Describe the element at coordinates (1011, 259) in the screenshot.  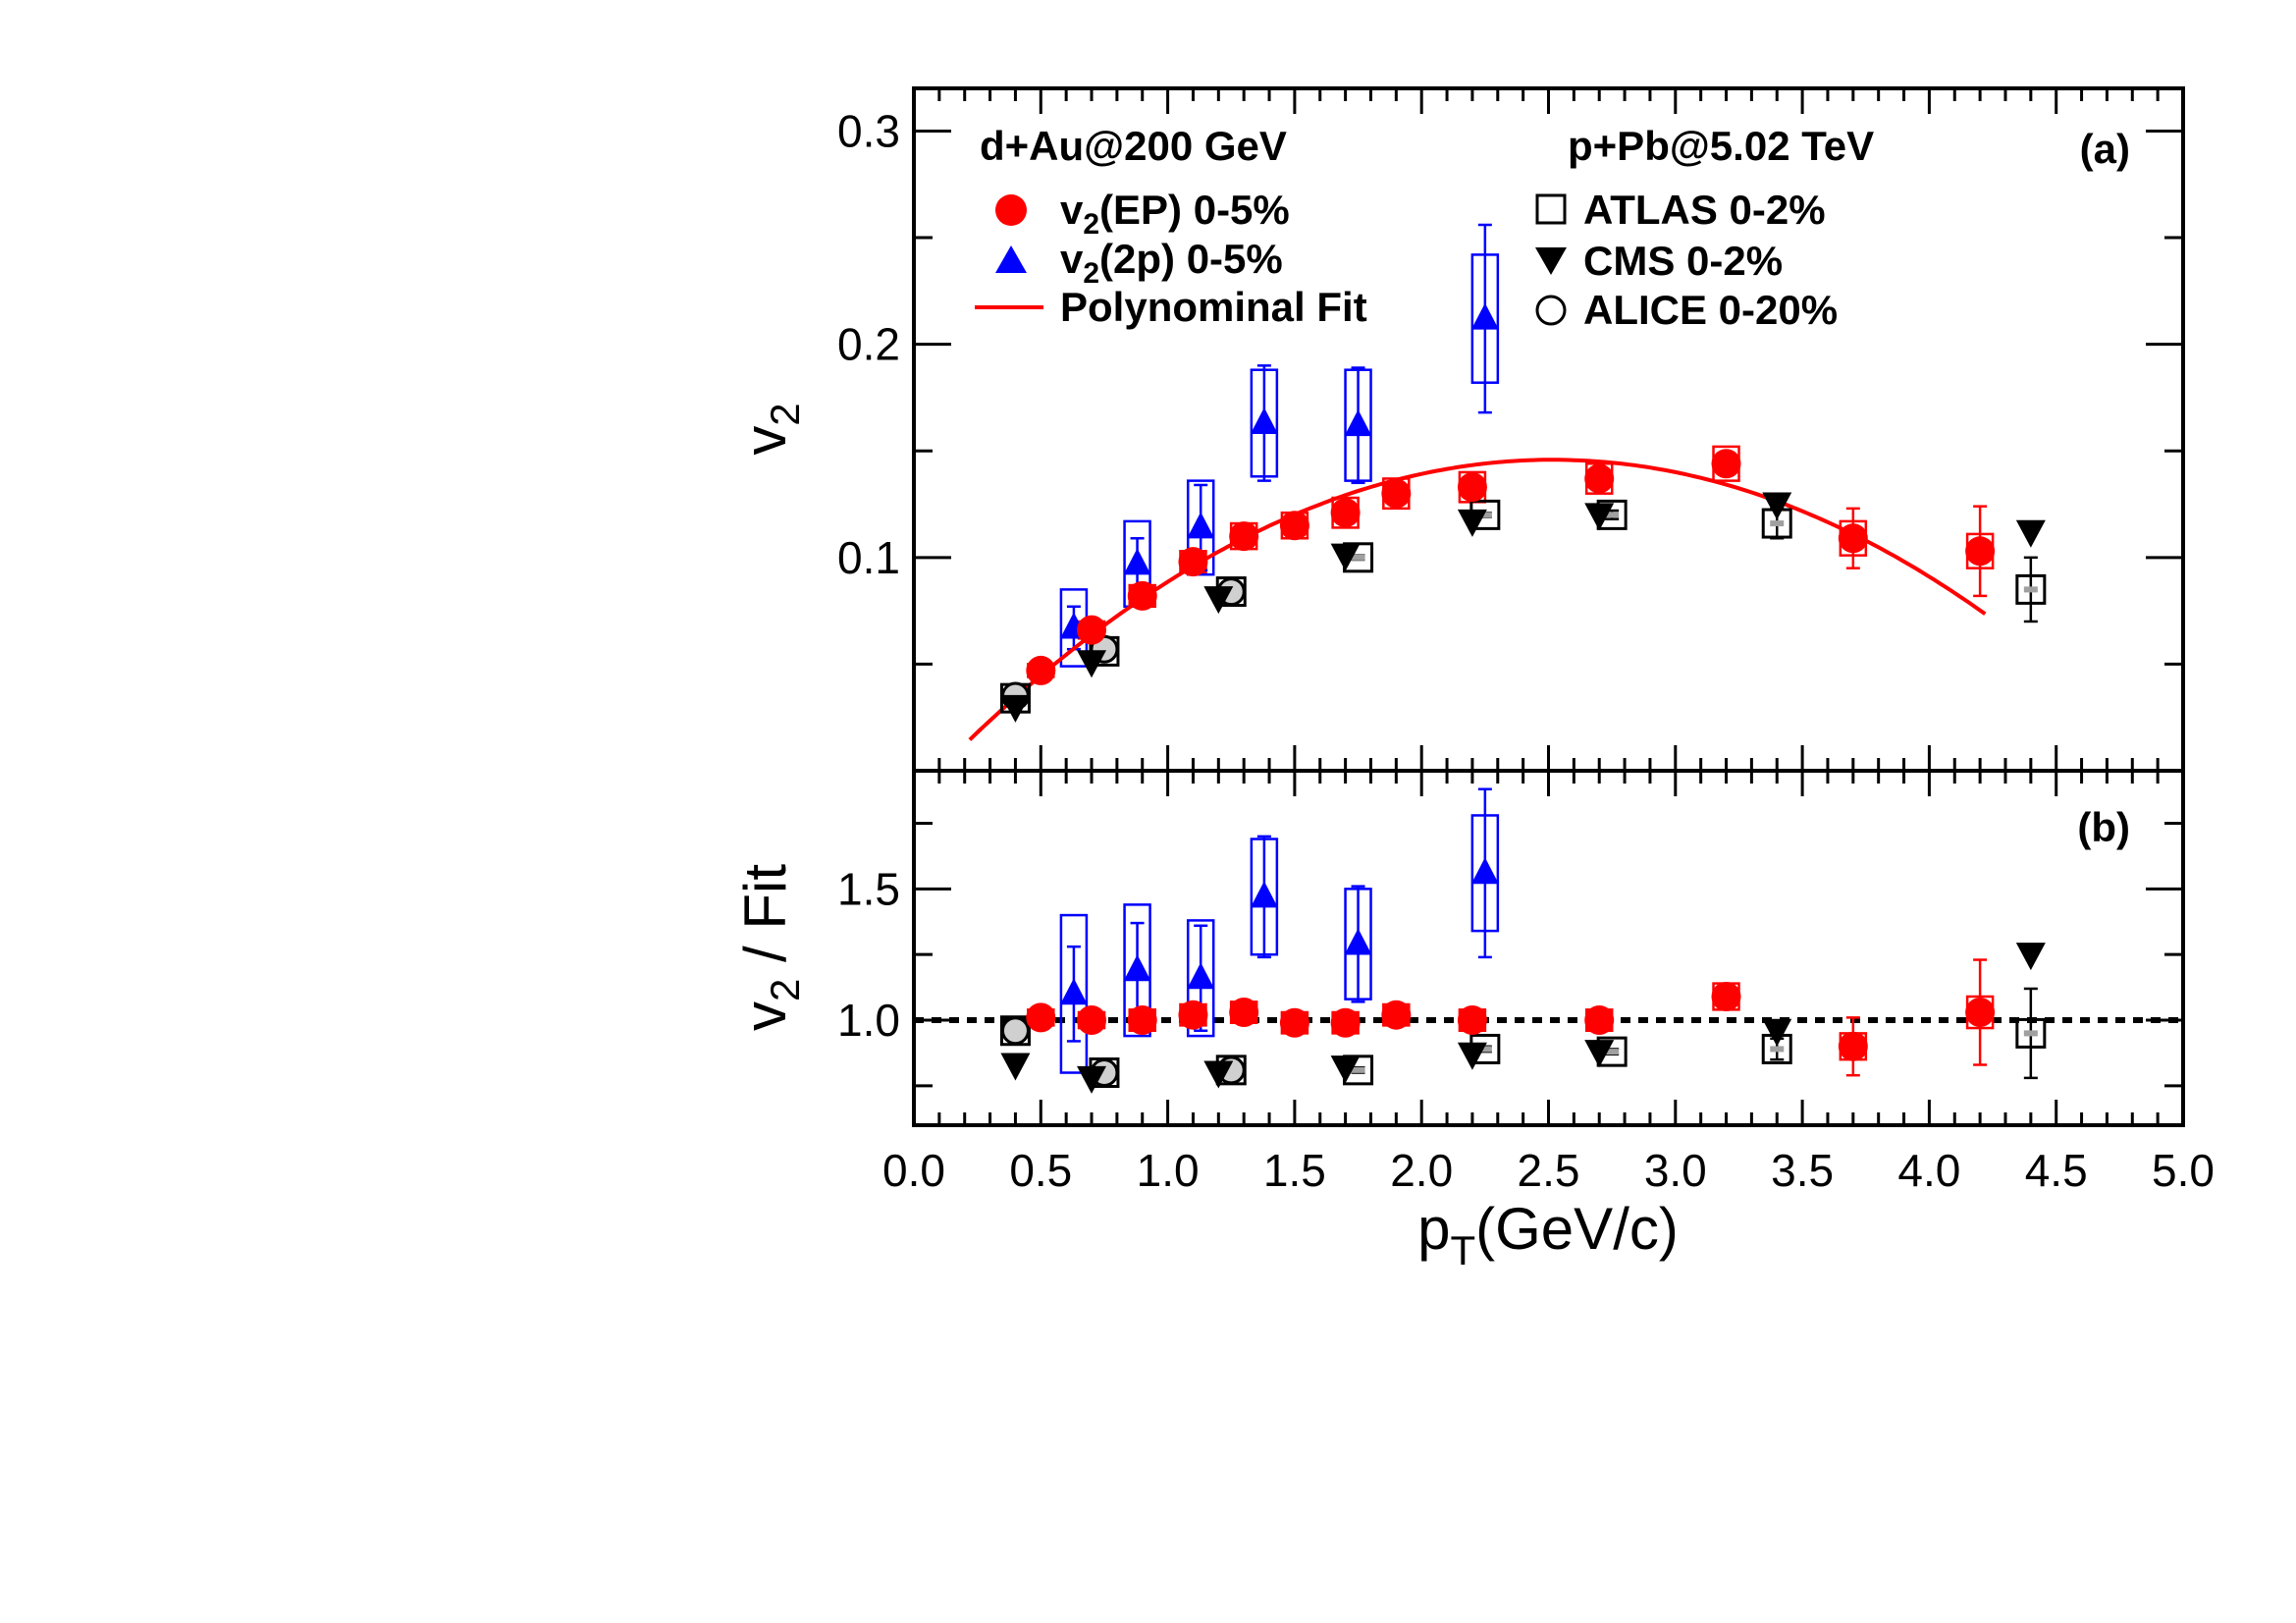
I see `legend-twop-marker` at that location.